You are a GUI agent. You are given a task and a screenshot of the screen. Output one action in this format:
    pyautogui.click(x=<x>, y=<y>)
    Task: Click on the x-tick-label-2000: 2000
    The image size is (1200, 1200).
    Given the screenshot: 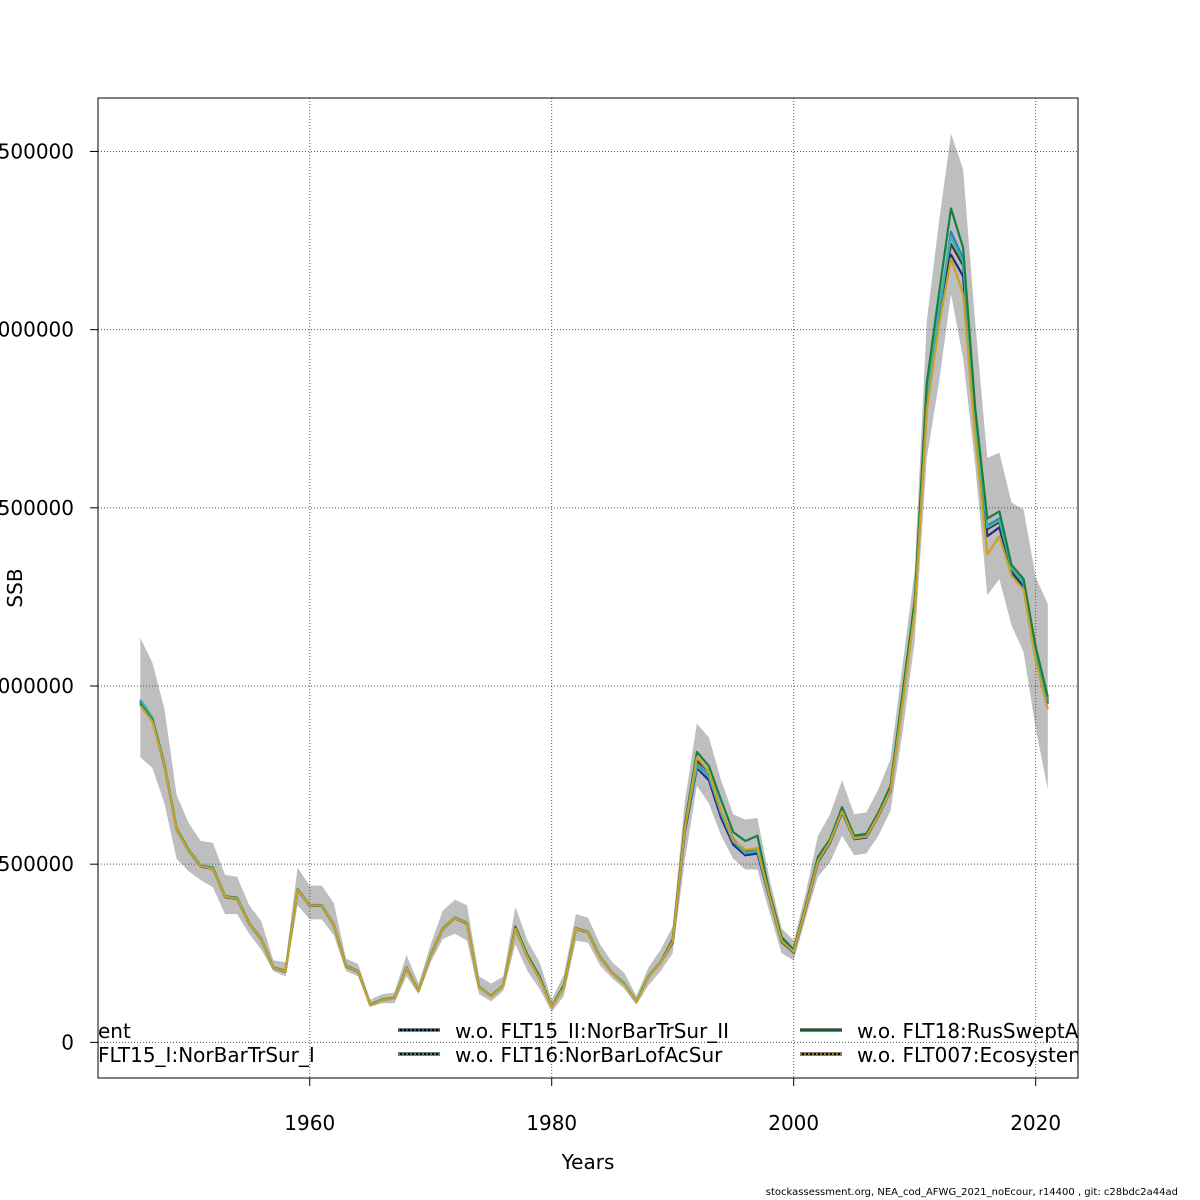 What is the action you would take?
    pyautogui.click(x=793, y=1123)
    